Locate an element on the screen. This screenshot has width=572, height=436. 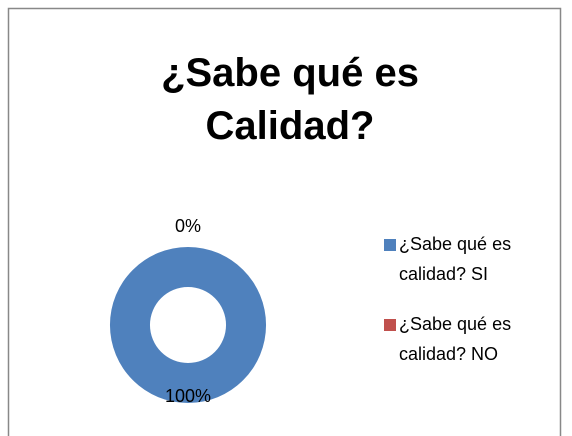
legend-label: ¿Sabe qué es calidad? SI is located at coordinates (455, 259).